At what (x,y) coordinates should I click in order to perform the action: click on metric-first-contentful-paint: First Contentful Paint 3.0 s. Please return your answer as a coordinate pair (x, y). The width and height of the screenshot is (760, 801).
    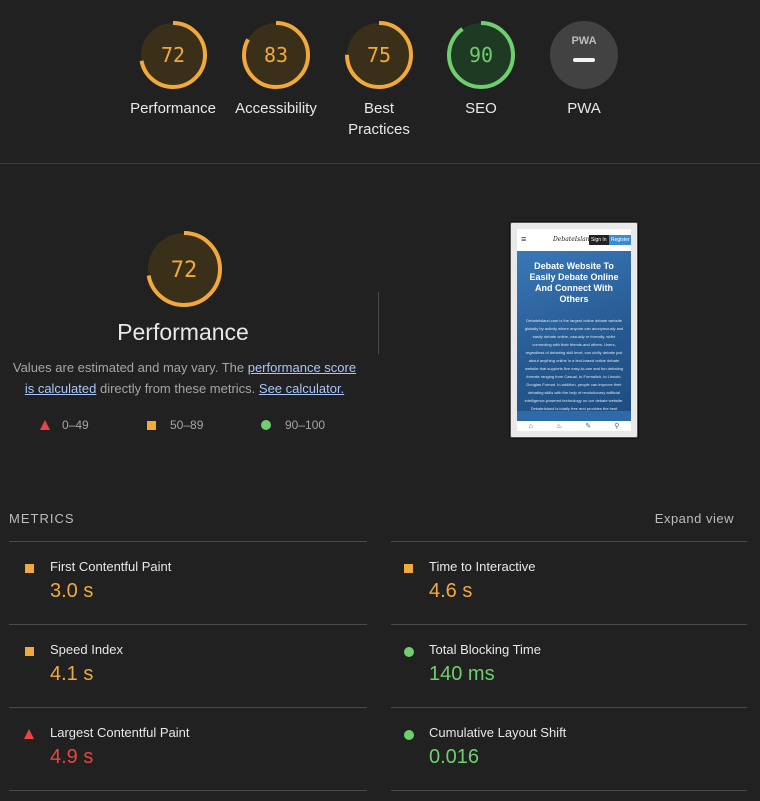
    Looking at the image, I should click on (176, 594).